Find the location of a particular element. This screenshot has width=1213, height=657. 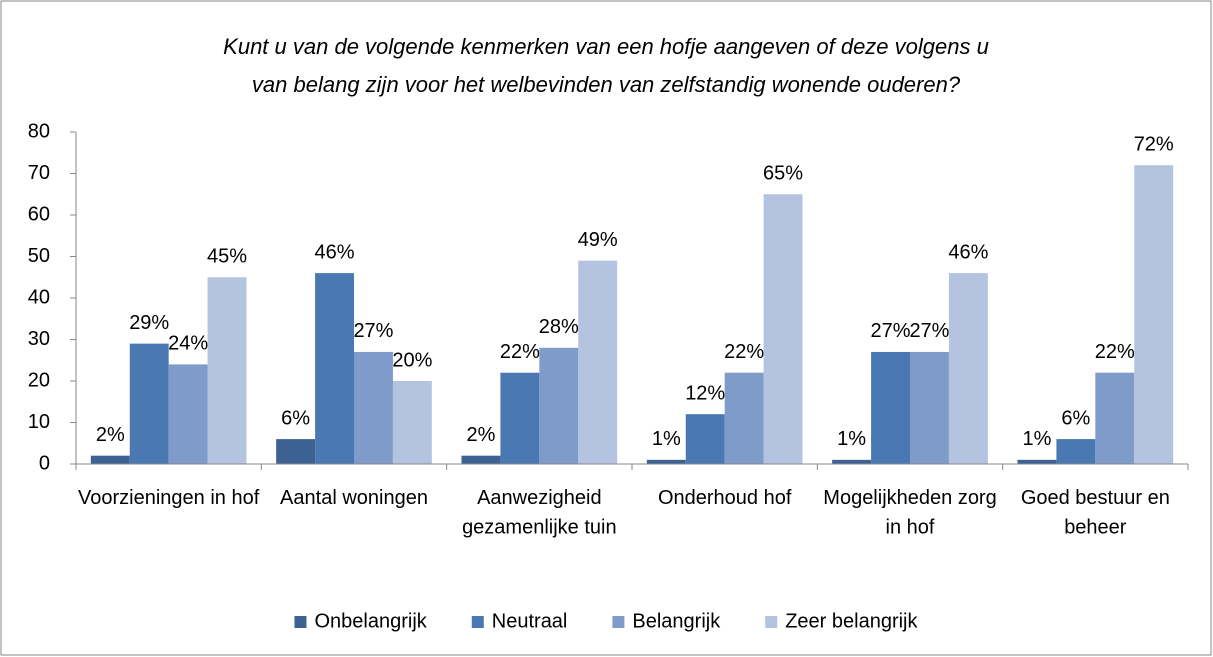

x-tick-label: Voorzieningen in hof is located at coordinates (169, 498).